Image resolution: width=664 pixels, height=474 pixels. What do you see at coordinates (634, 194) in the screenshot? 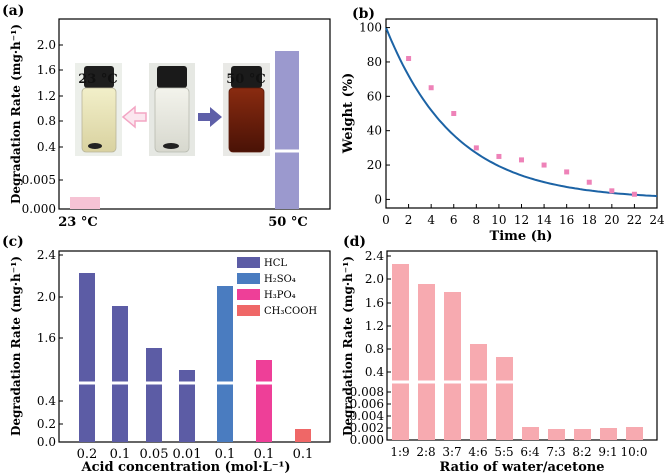
I see `scatter-point-22h` at bounding box center [634, 194].